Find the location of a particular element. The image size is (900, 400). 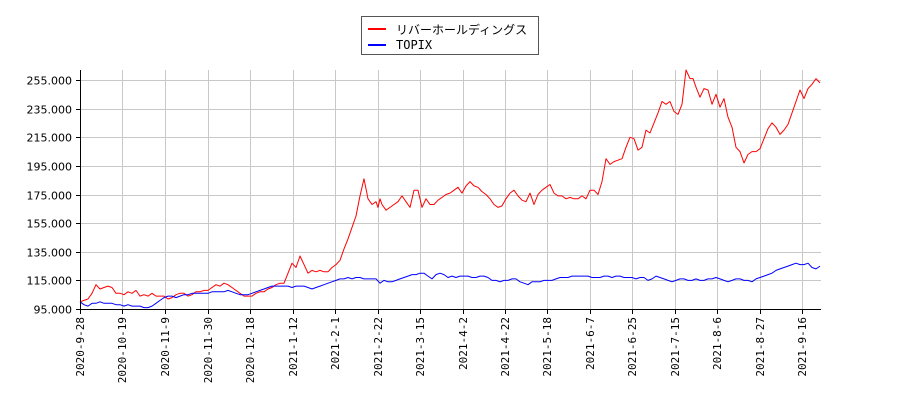

y-tick-label: 195.000 is located at coordinates (50, 167).